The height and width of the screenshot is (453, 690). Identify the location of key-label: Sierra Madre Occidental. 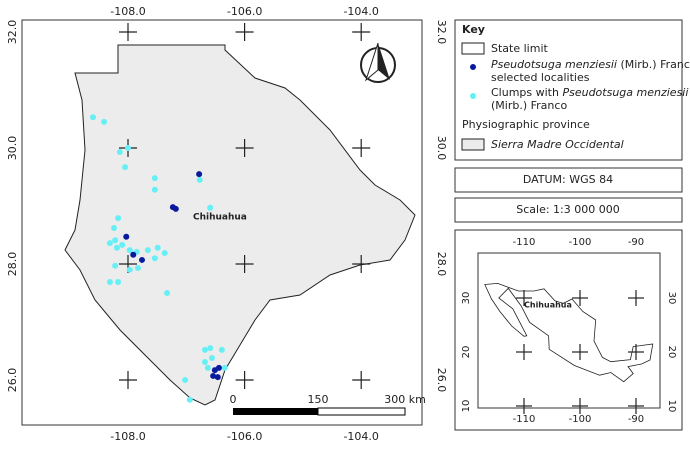
(557, 144).